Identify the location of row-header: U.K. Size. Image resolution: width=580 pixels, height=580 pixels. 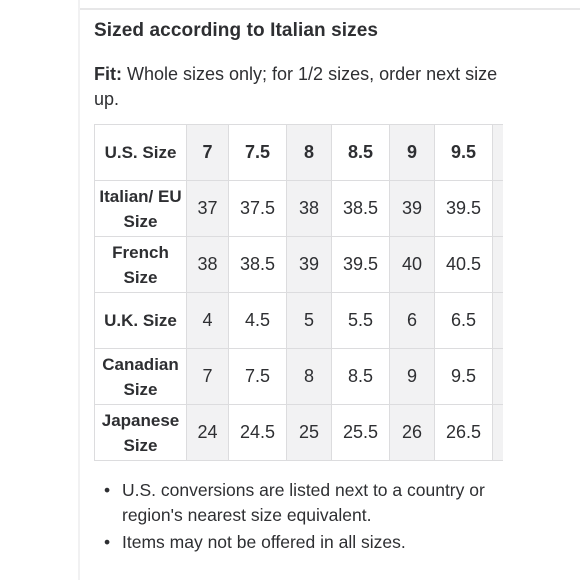
(140, 320).